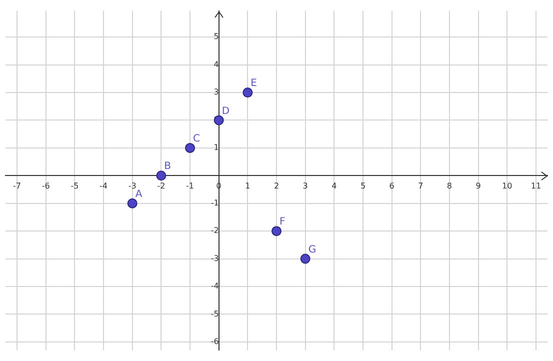  I want to click on x-tick-label: 3, so click(305, 186).